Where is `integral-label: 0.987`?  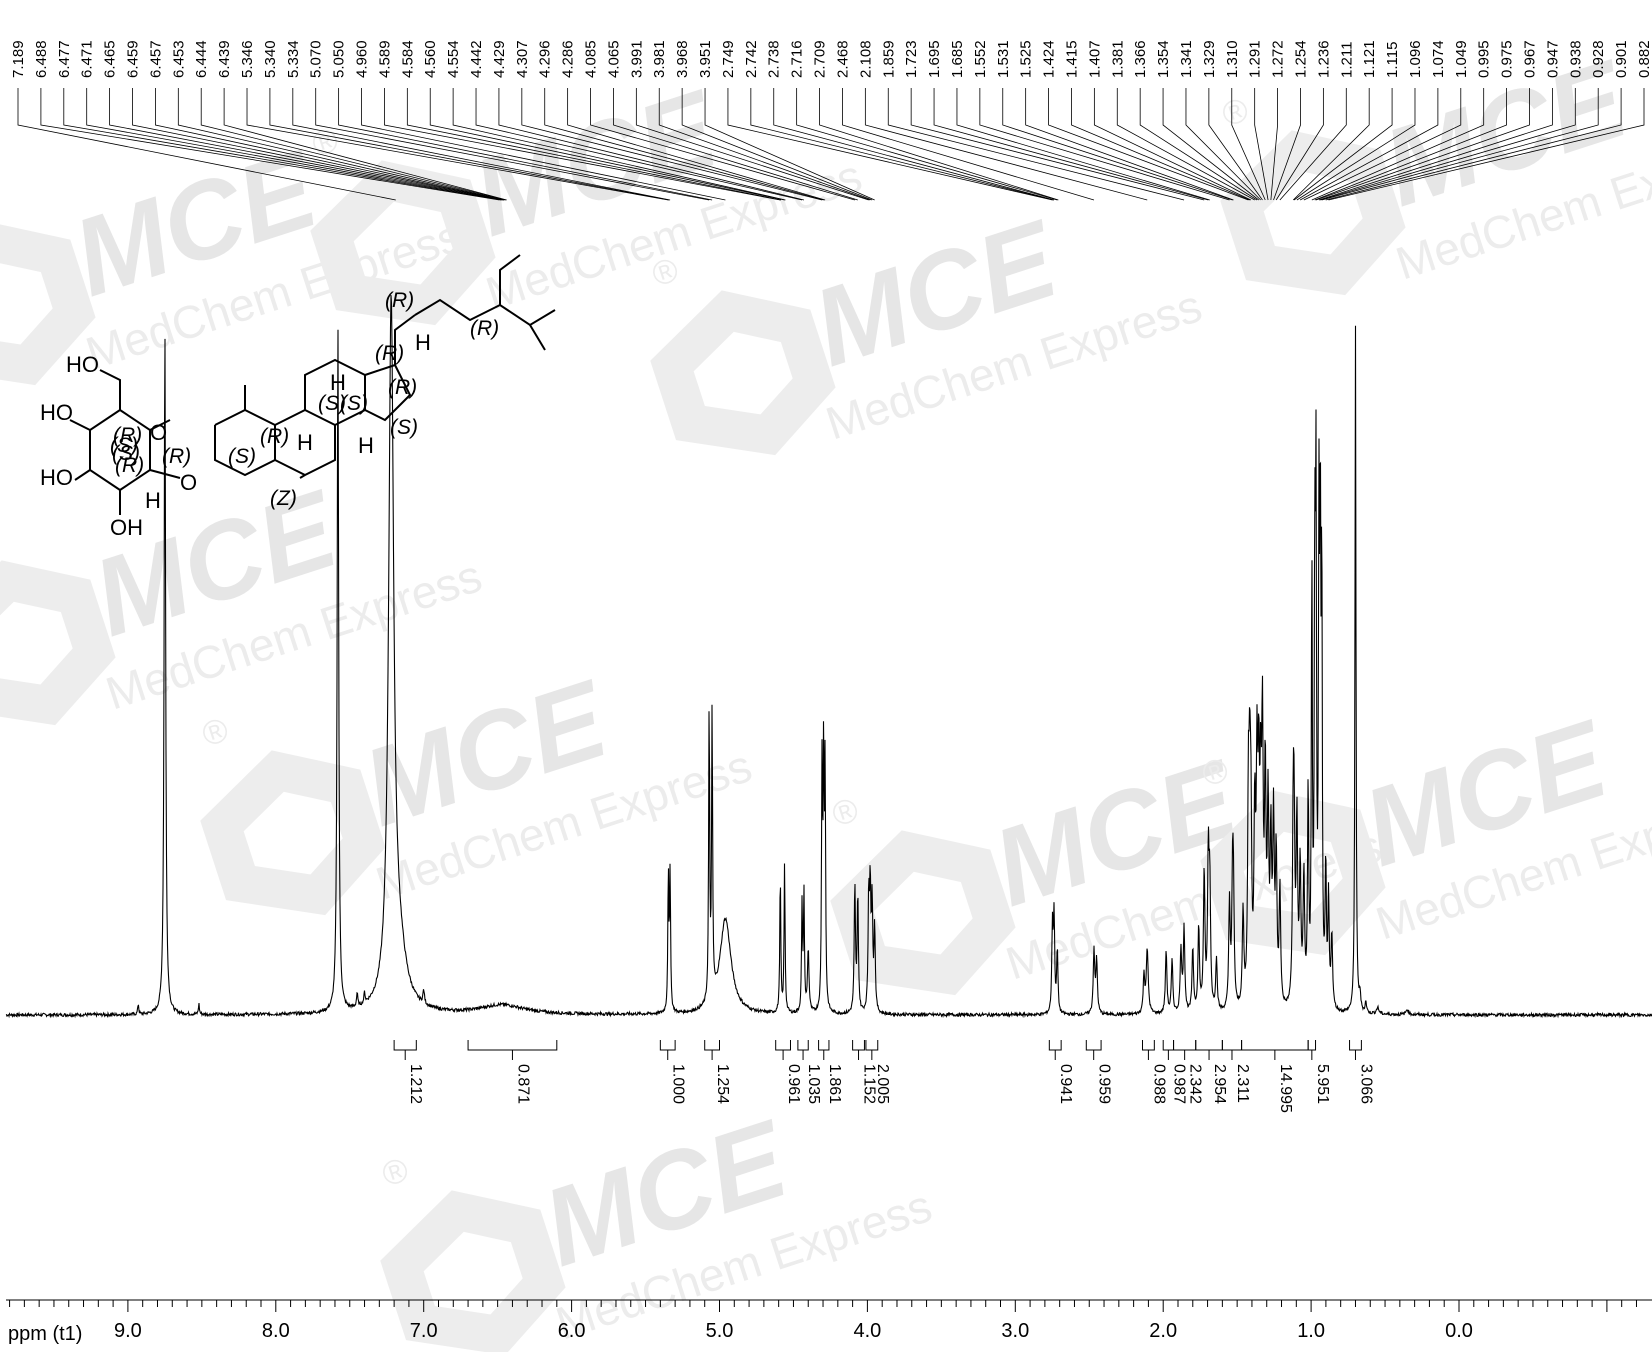
integral-label: 0.987 is located at coordinates (1178, 1084).